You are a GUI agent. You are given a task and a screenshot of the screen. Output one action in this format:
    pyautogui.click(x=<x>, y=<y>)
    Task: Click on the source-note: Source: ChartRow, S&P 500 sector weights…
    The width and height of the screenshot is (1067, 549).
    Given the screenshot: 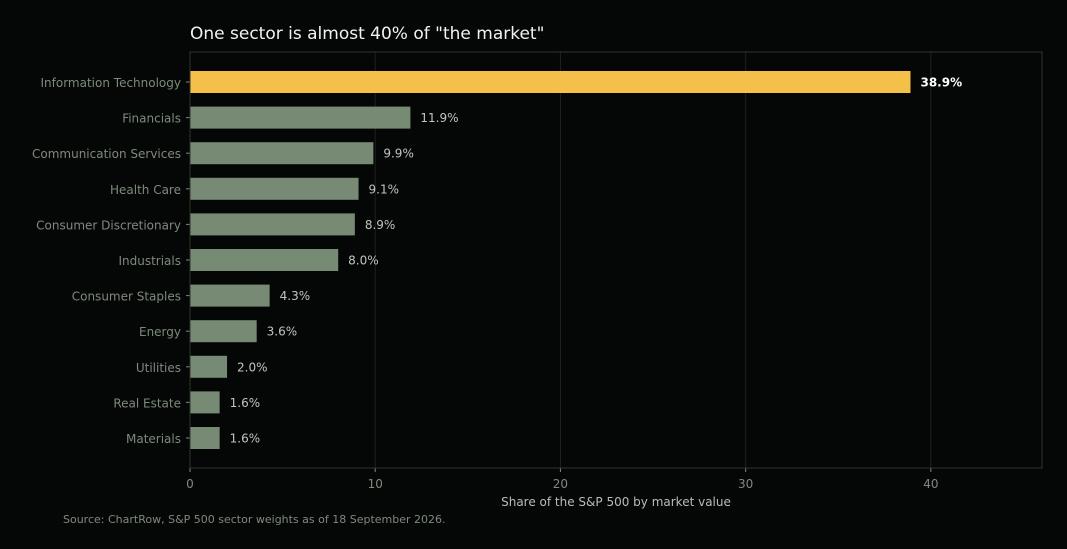 What is the action you would take?
    pyautogui.click(x=254, y=519)
    